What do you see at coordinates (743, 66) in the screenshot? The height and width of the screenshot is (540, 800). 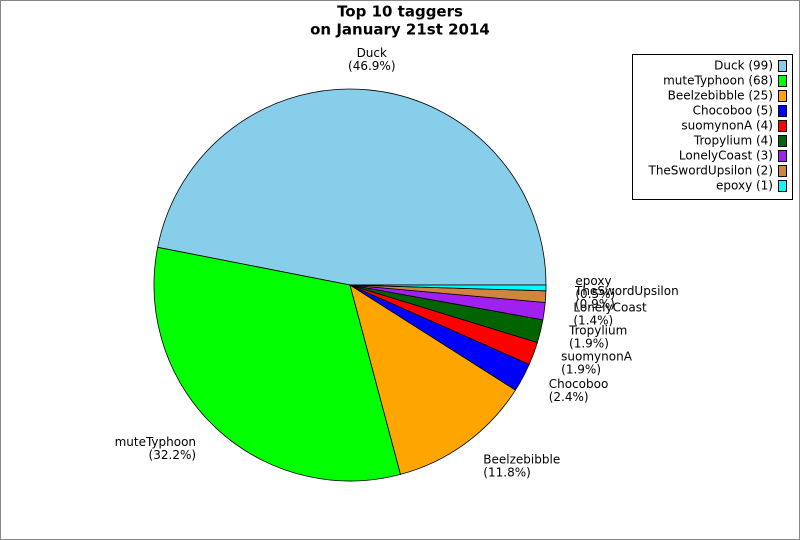 I see `legend-label: Duck (99)` at bounding box center [743, 66].